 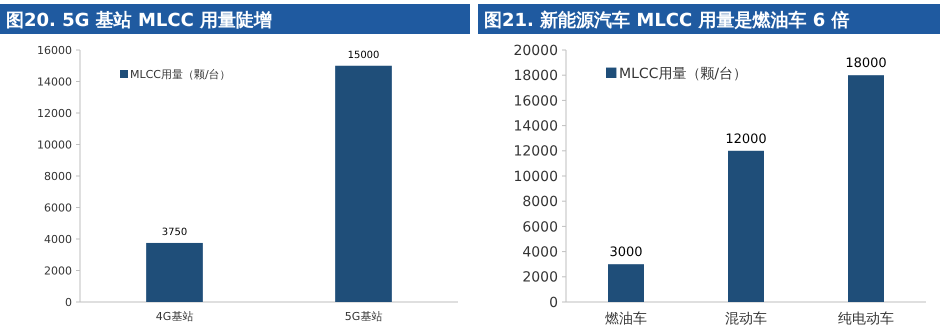 I want to click on y-tick-label: 18000, so click(x=535, y=76).